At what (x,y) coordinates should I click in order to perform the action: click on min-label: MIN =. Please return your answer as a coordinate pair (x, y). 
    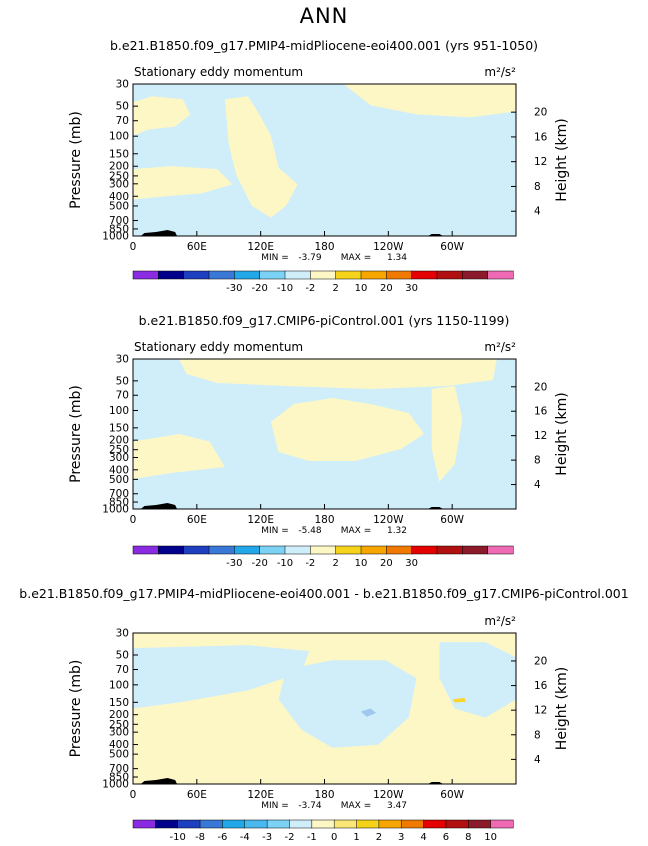
    Looking at the image, I should click on (275, 806).